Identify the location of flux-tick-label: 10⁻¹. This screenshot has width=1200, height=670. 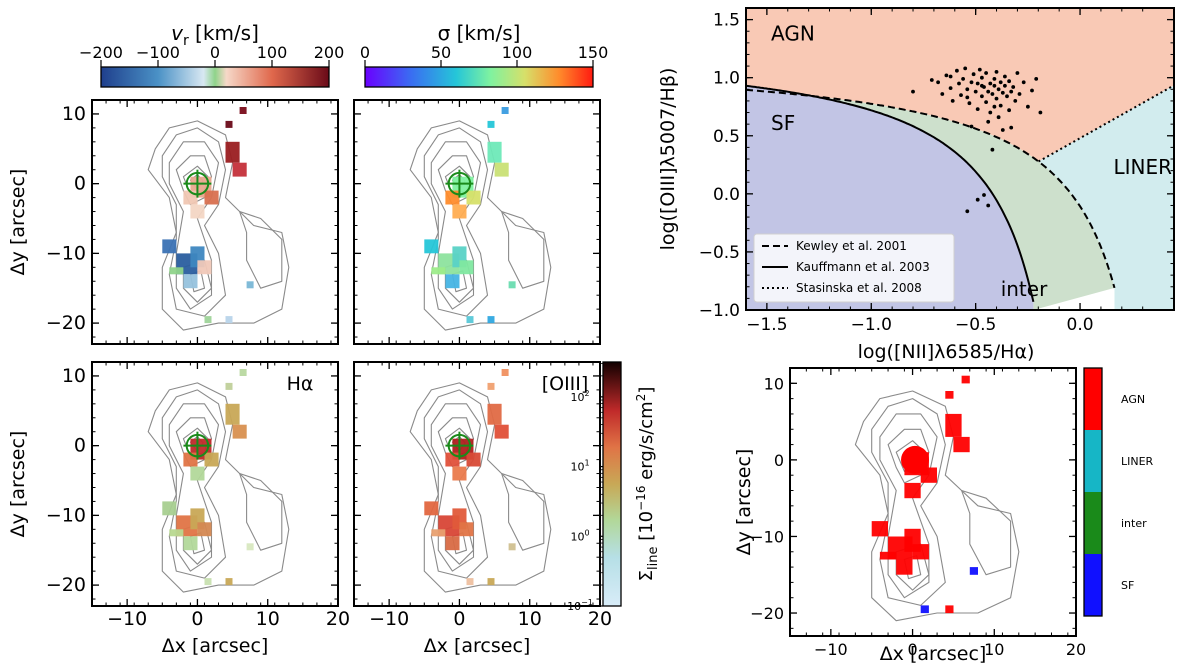
(580, 605).